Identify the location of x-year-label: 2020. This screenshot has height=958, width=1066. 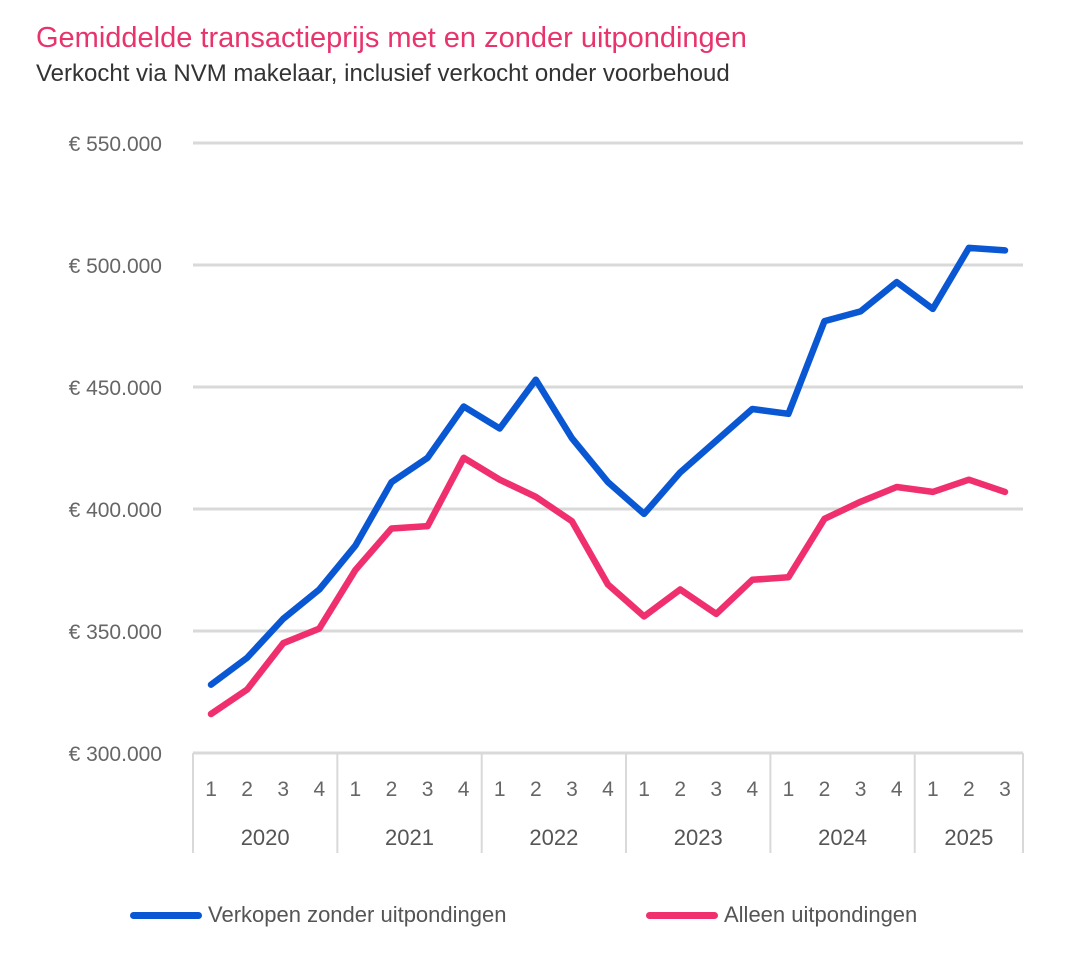
(265, 837).